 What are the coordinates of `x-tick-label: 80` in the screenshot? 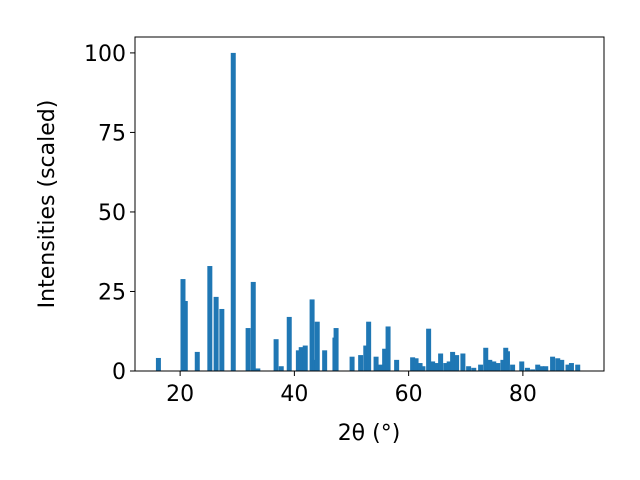 It's located at (523, 394).